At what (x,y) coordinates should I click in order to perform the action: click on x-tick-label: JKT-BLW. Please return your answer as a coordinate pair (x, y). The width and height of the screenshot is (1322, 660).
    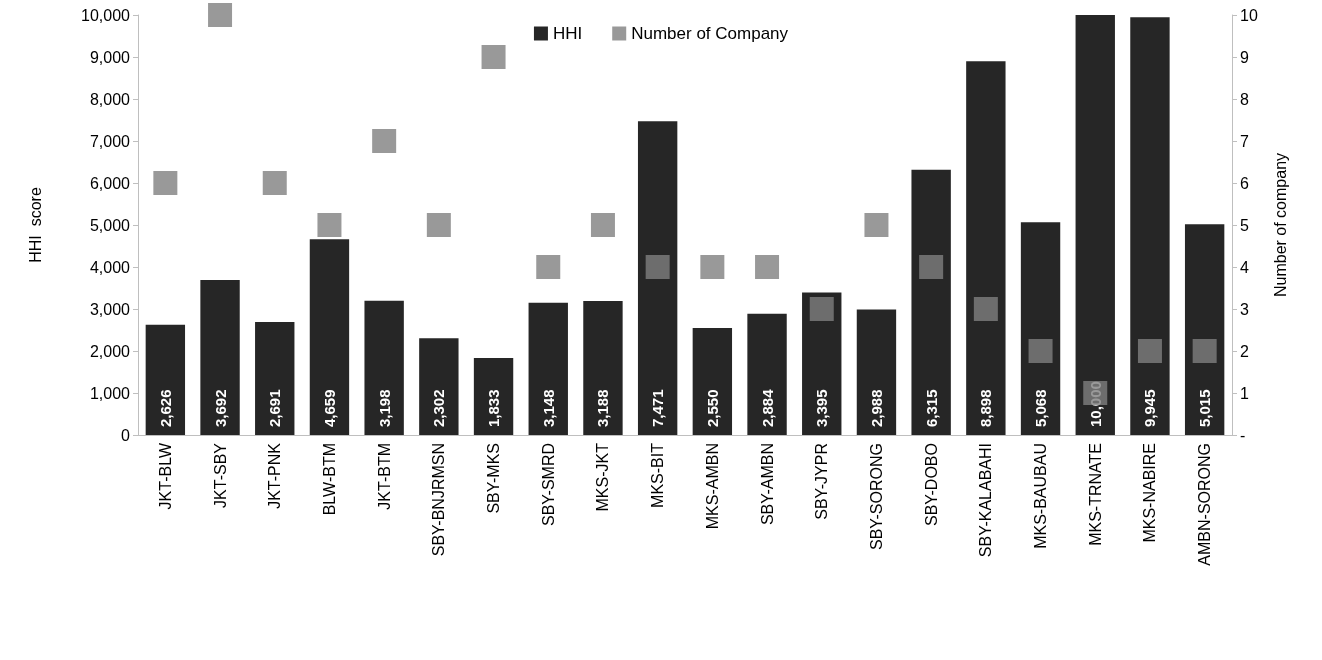
    Looking at the image, I should click on (165, 476).